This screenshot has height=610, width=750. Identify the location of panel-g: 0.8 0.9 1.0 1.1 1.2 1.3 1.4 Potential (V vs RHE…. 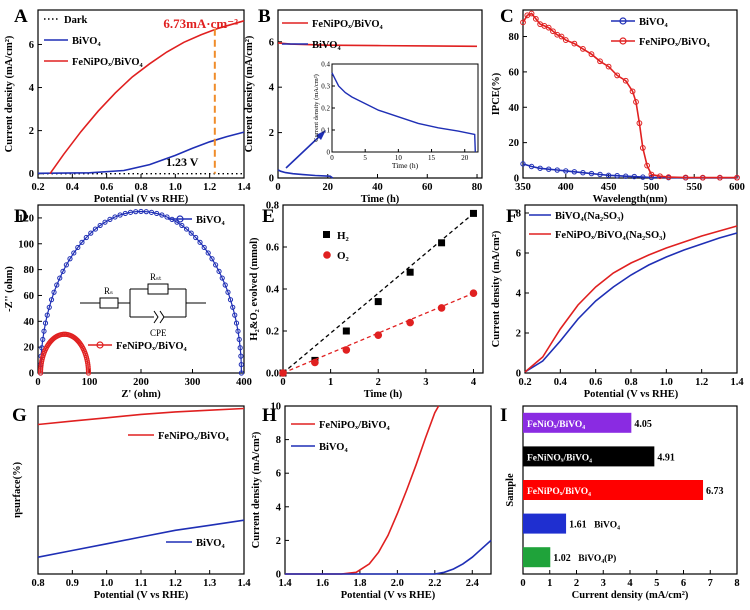
(131, 503).